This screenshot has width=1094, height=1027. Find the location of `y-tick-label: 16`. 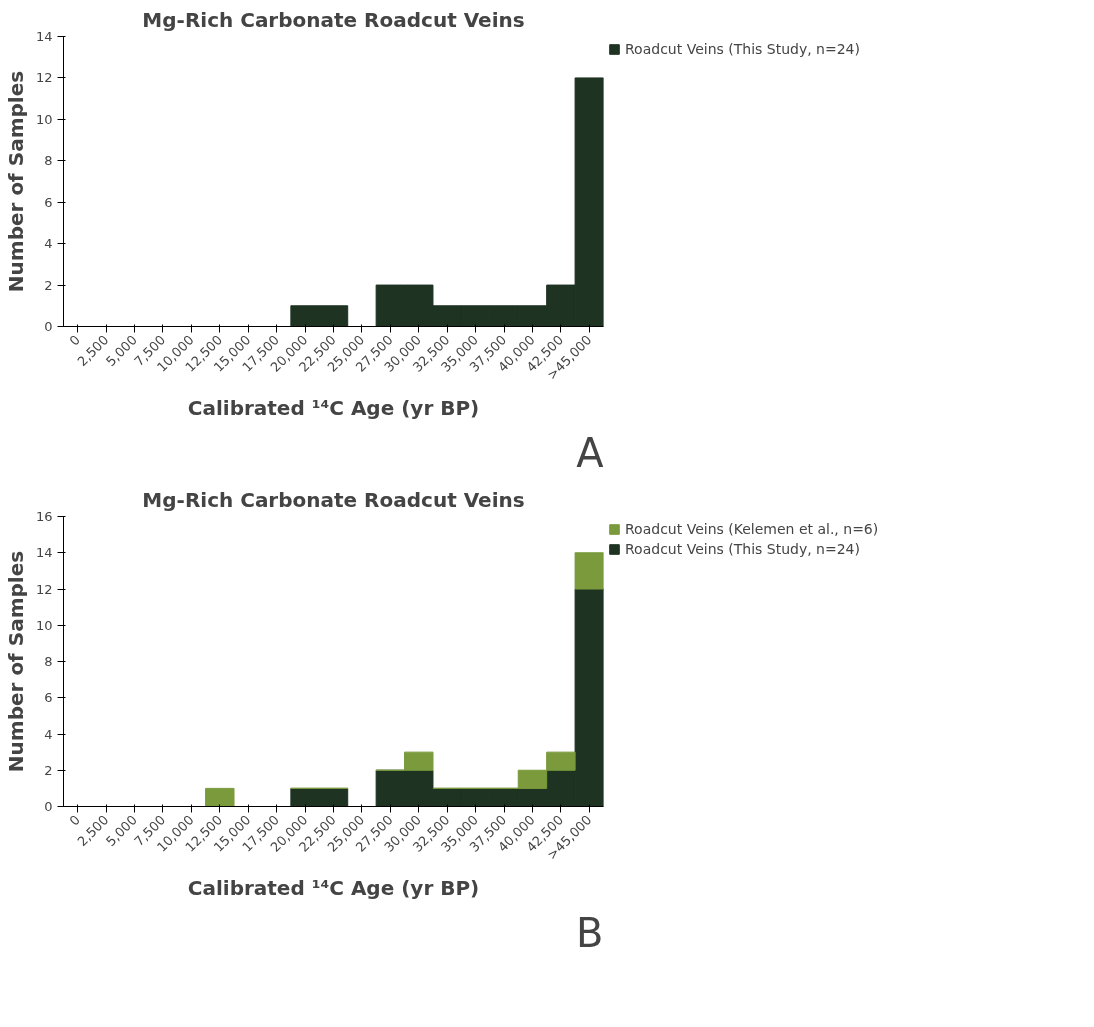

y-tick-label: 16 is located at coordinates (44, 516).